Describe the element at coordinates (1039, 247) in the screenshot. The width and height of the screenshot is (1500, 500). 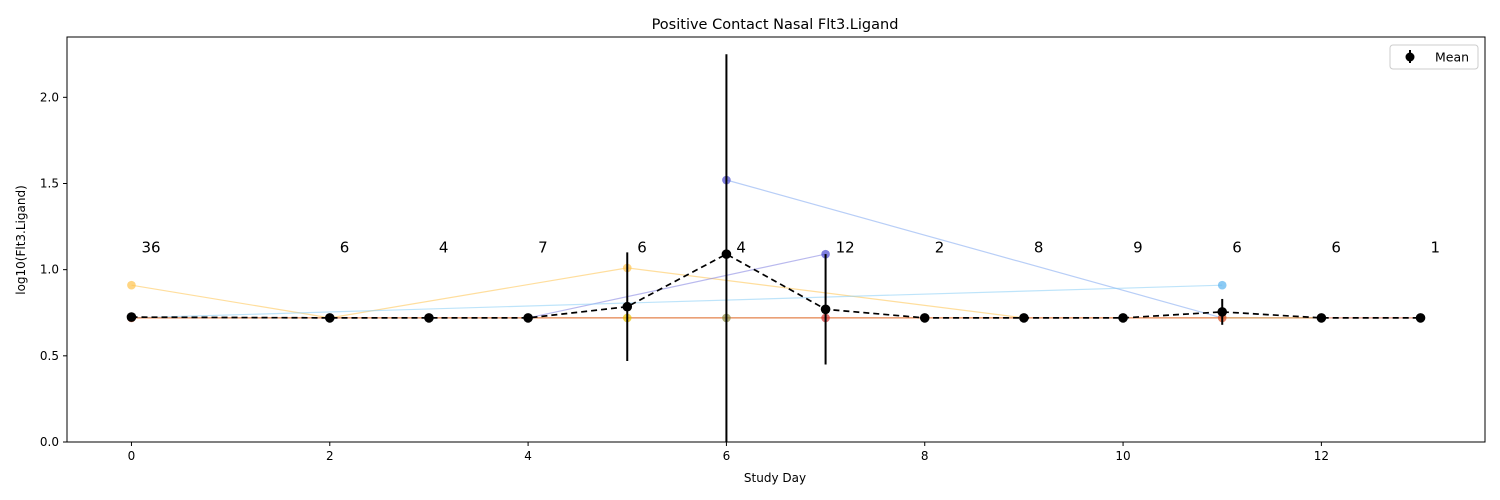
I see `count-label-8: 8` at that location.